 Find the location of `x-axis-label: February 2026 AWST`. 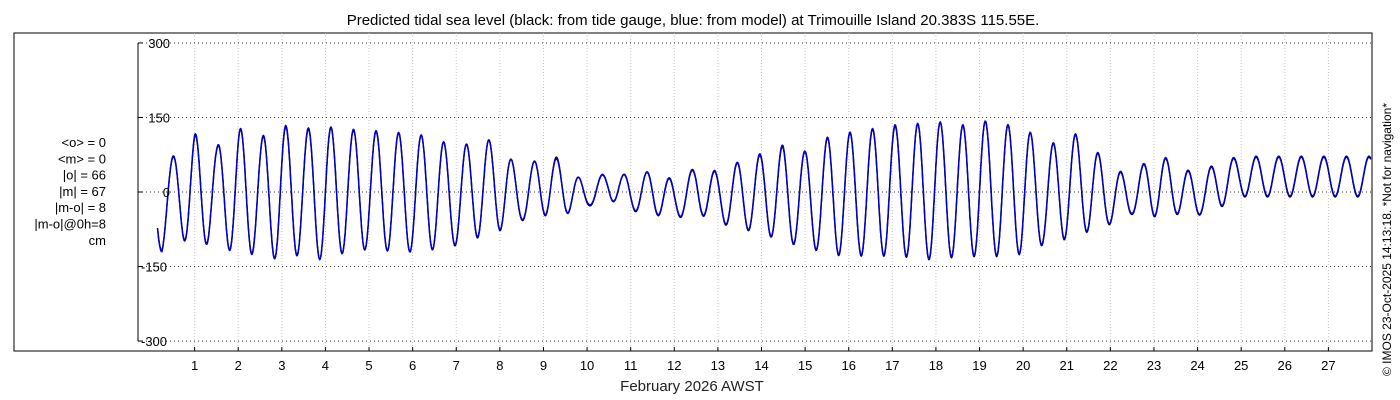

x-axis-label: February 2026 AWST is located at coordinates (692, 386).